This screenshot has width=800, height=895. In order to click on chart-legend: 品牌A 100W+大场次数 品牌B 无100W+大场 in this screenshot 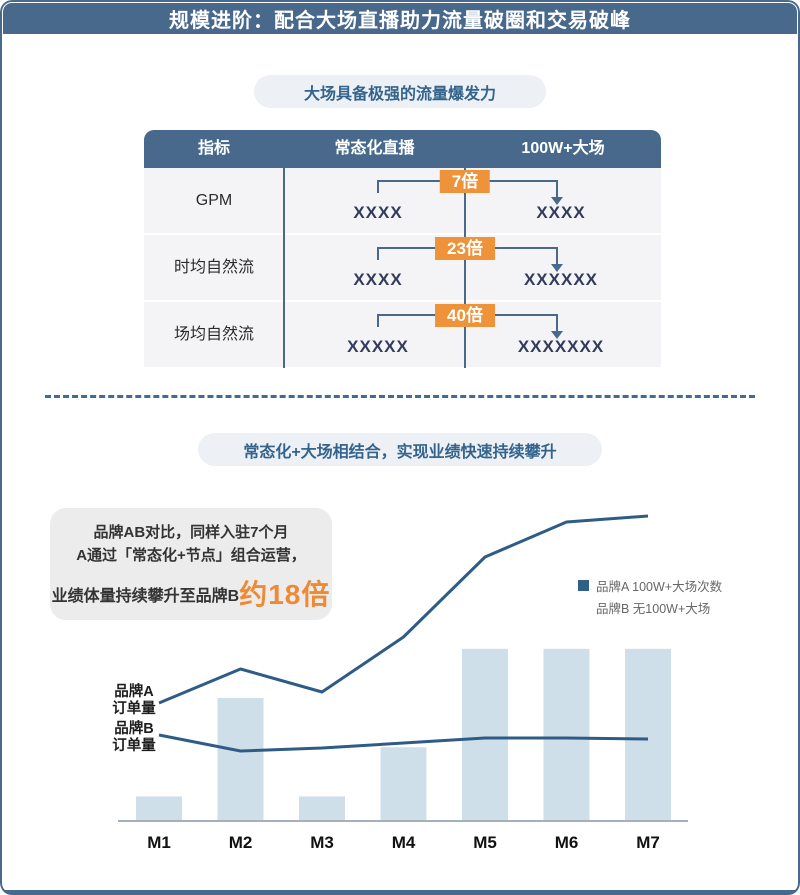, I will do `click(650, 596)`.